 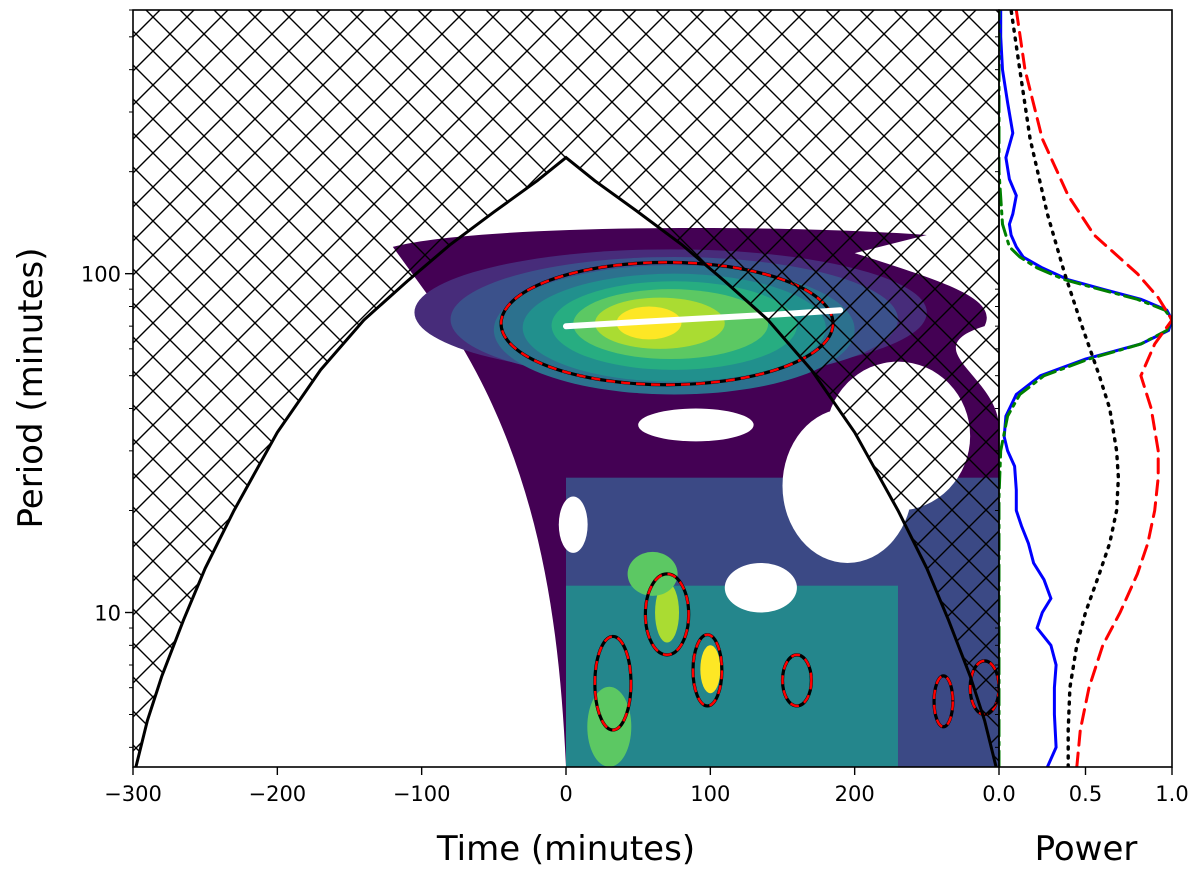 I want to click on x-tick-label: 100, so click(x=710, y=794).